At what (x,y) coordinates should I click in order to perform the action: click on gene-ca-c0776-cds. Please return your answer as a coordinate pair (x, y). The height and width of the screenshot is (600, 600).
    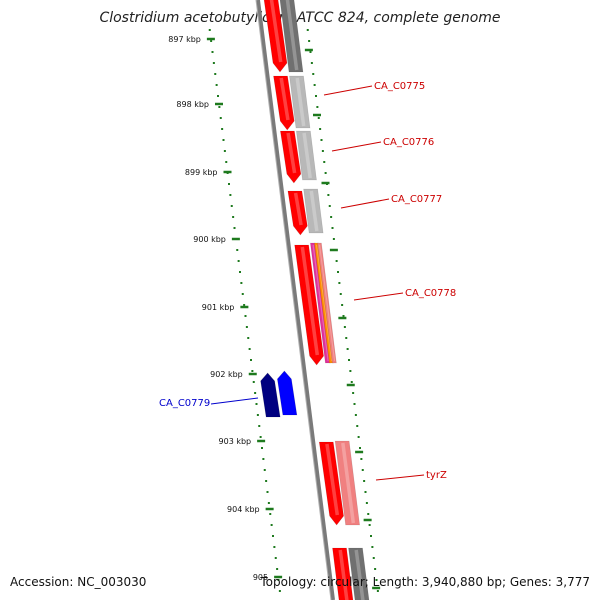
    Looking at the image, I should click on (291, 157).